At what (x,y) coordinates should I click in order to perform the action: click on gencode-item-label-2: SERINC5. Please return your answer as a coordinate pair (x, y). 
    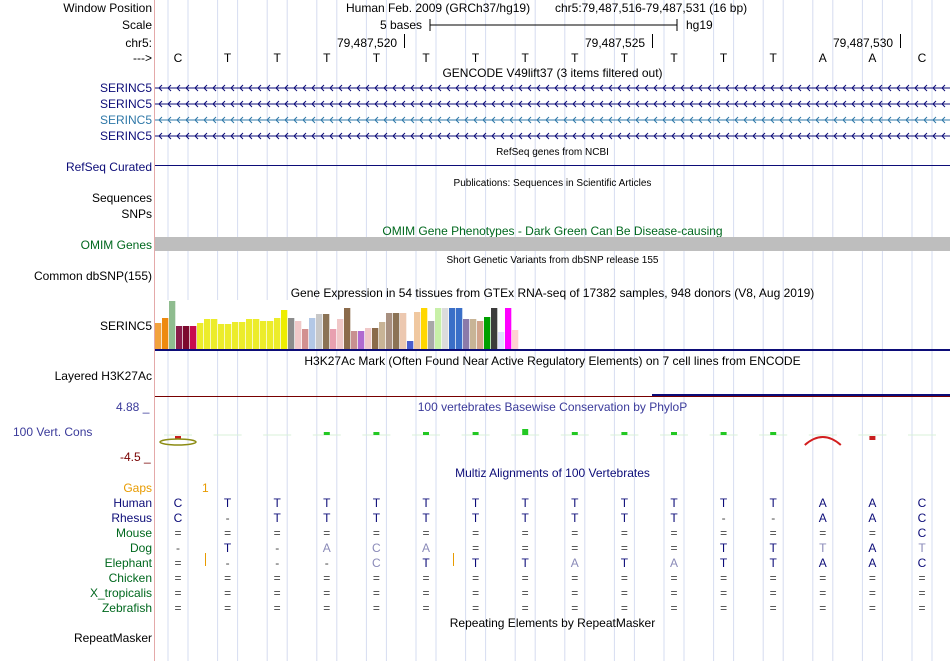
    Looking at the image, I should click on (125, 104).